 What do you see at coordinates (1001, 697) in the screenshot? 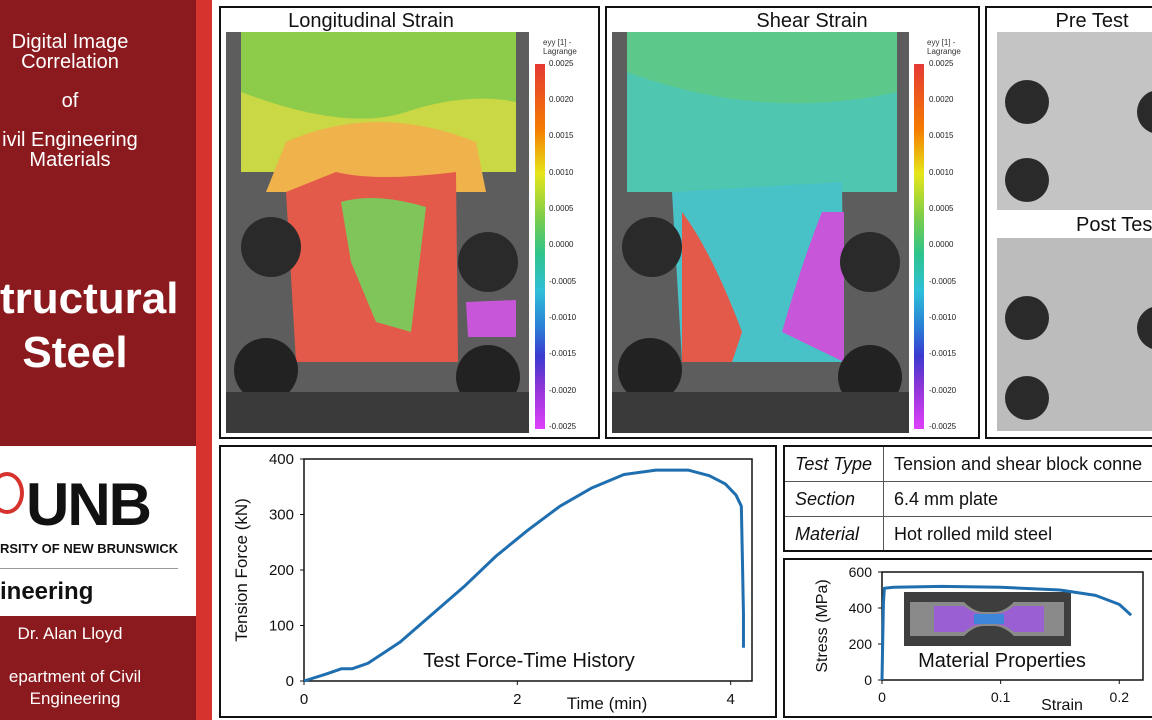
I see `x-tick-label: 0.1` at bounding box center [1001, 697].